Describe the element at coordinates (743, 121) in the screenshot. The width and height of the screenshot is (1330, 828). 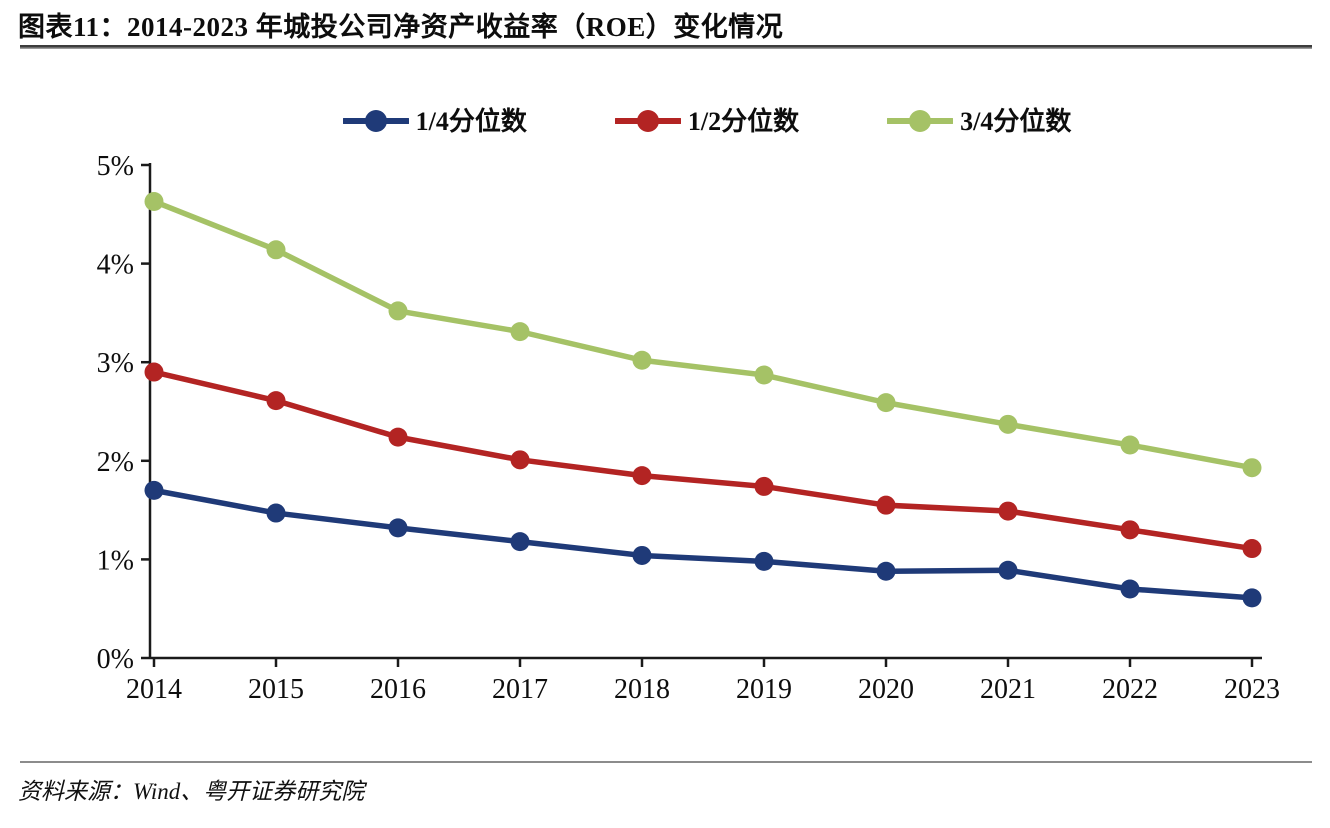
I see `legend-label: 1/2分位数` at that location.